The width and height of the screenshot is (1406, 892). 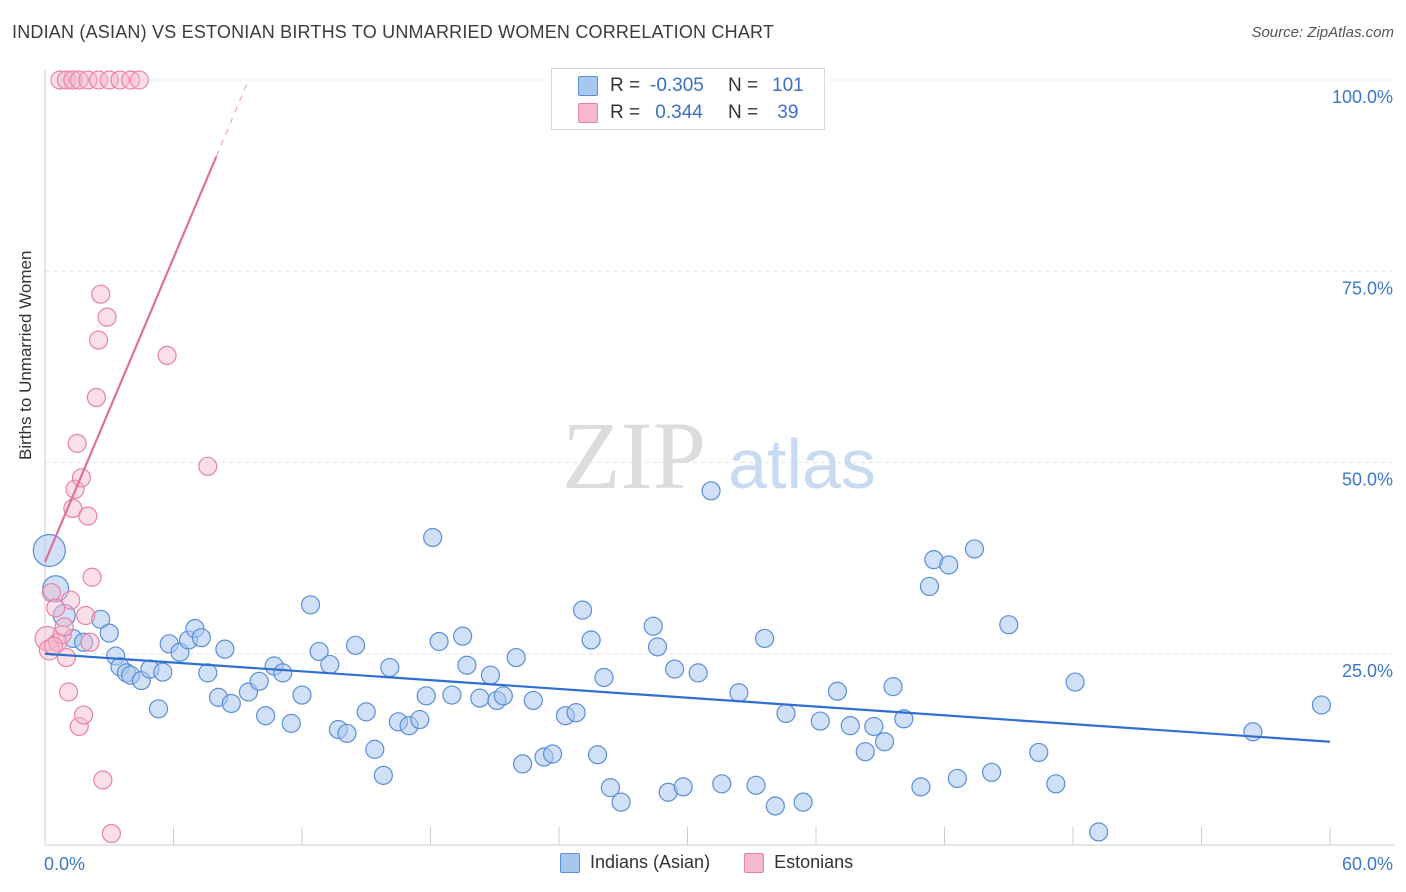 I want to click on y-tick-label: 100.0%, so click(x=1362, y=97).